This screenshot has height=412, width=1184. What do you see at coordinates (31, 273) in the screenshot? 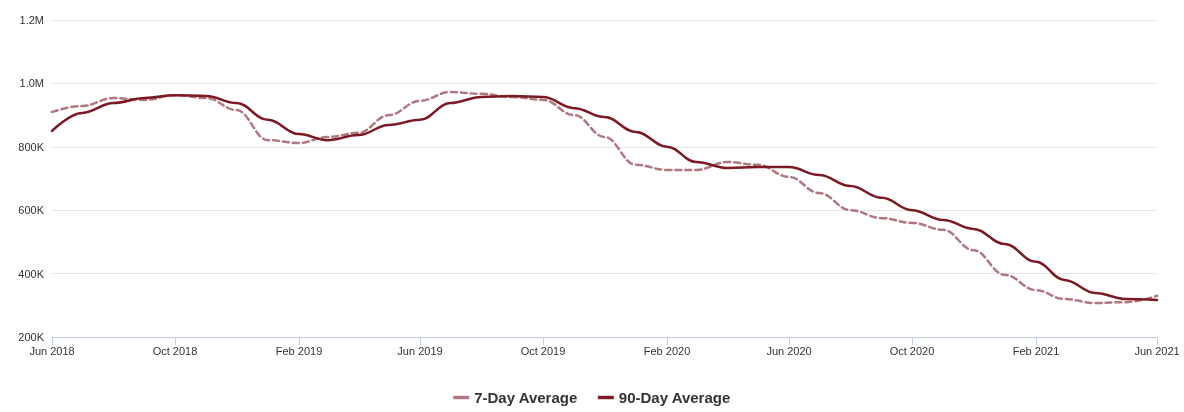
I see `y-tick-label: 400K` at bounding box center [31, 273].